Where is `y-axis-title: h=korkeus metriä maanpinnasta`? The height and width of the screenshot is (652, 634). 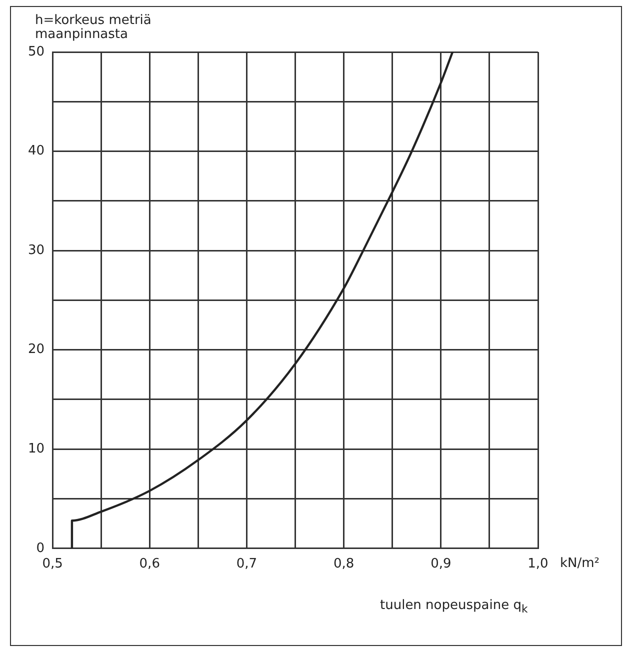 y-axis-title: h=korkeus metriä maanpinnasta is located at coordinates (93, 27).